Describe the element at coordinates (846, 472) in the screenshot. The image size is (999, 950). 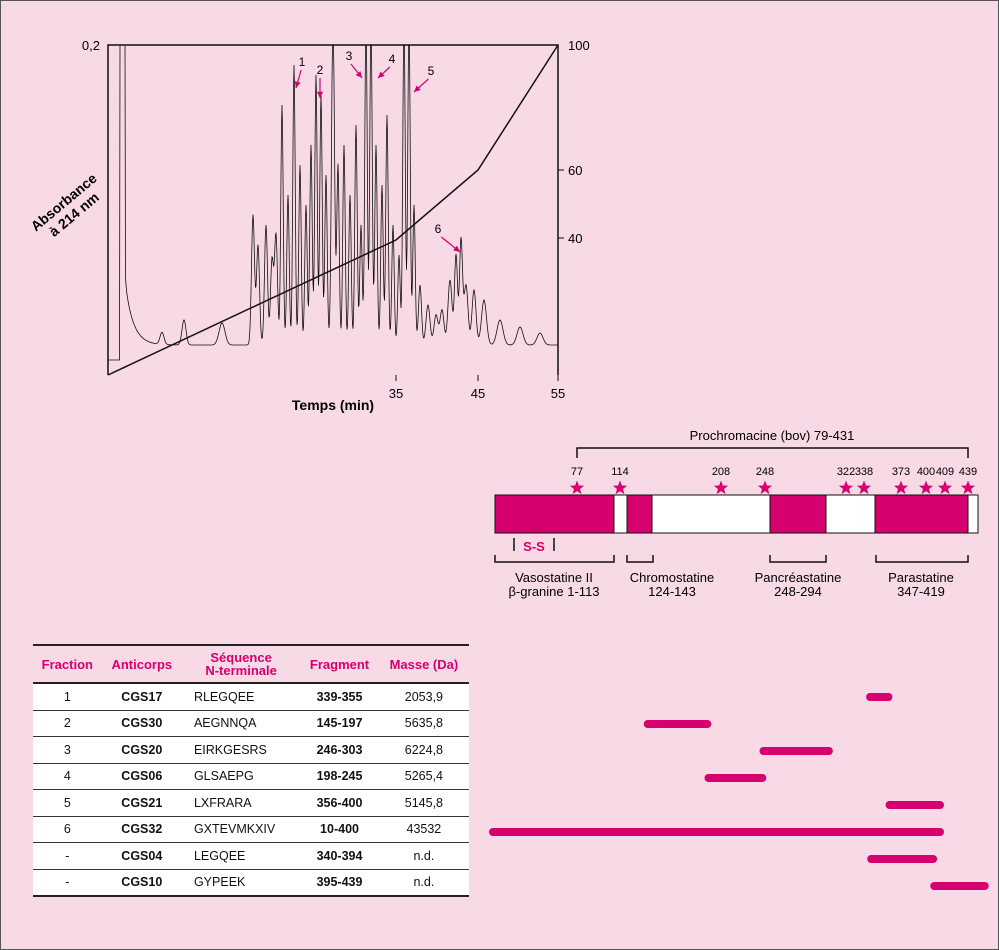
I see `site-number: 322` at that location.